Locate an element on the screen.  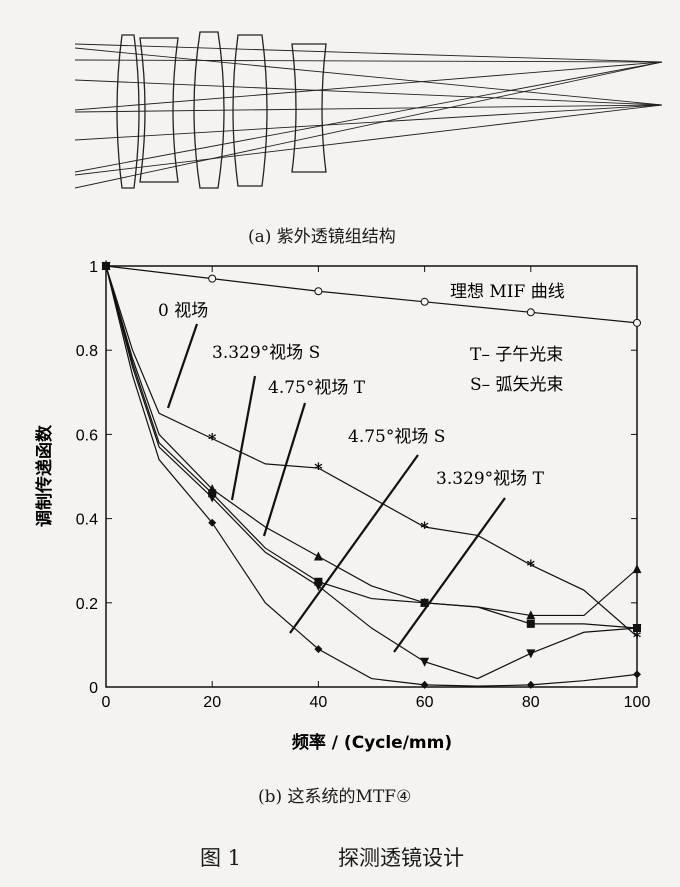
y-tick-label: 1 is located at coordinates (93, 267).